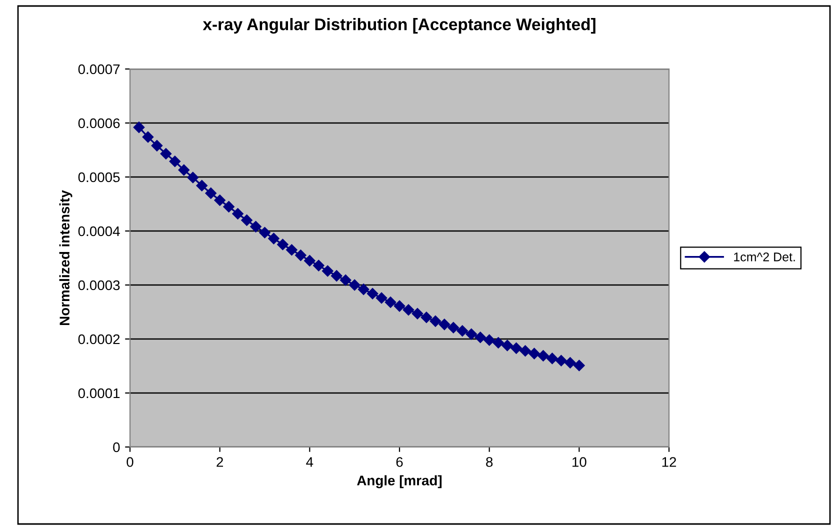 This screenshot has height=528, width=837. What do you see at coordinates (99, 339) in the screenshot?
I see `y-tick-label: 0.0002` at bounding box center [99, 339].